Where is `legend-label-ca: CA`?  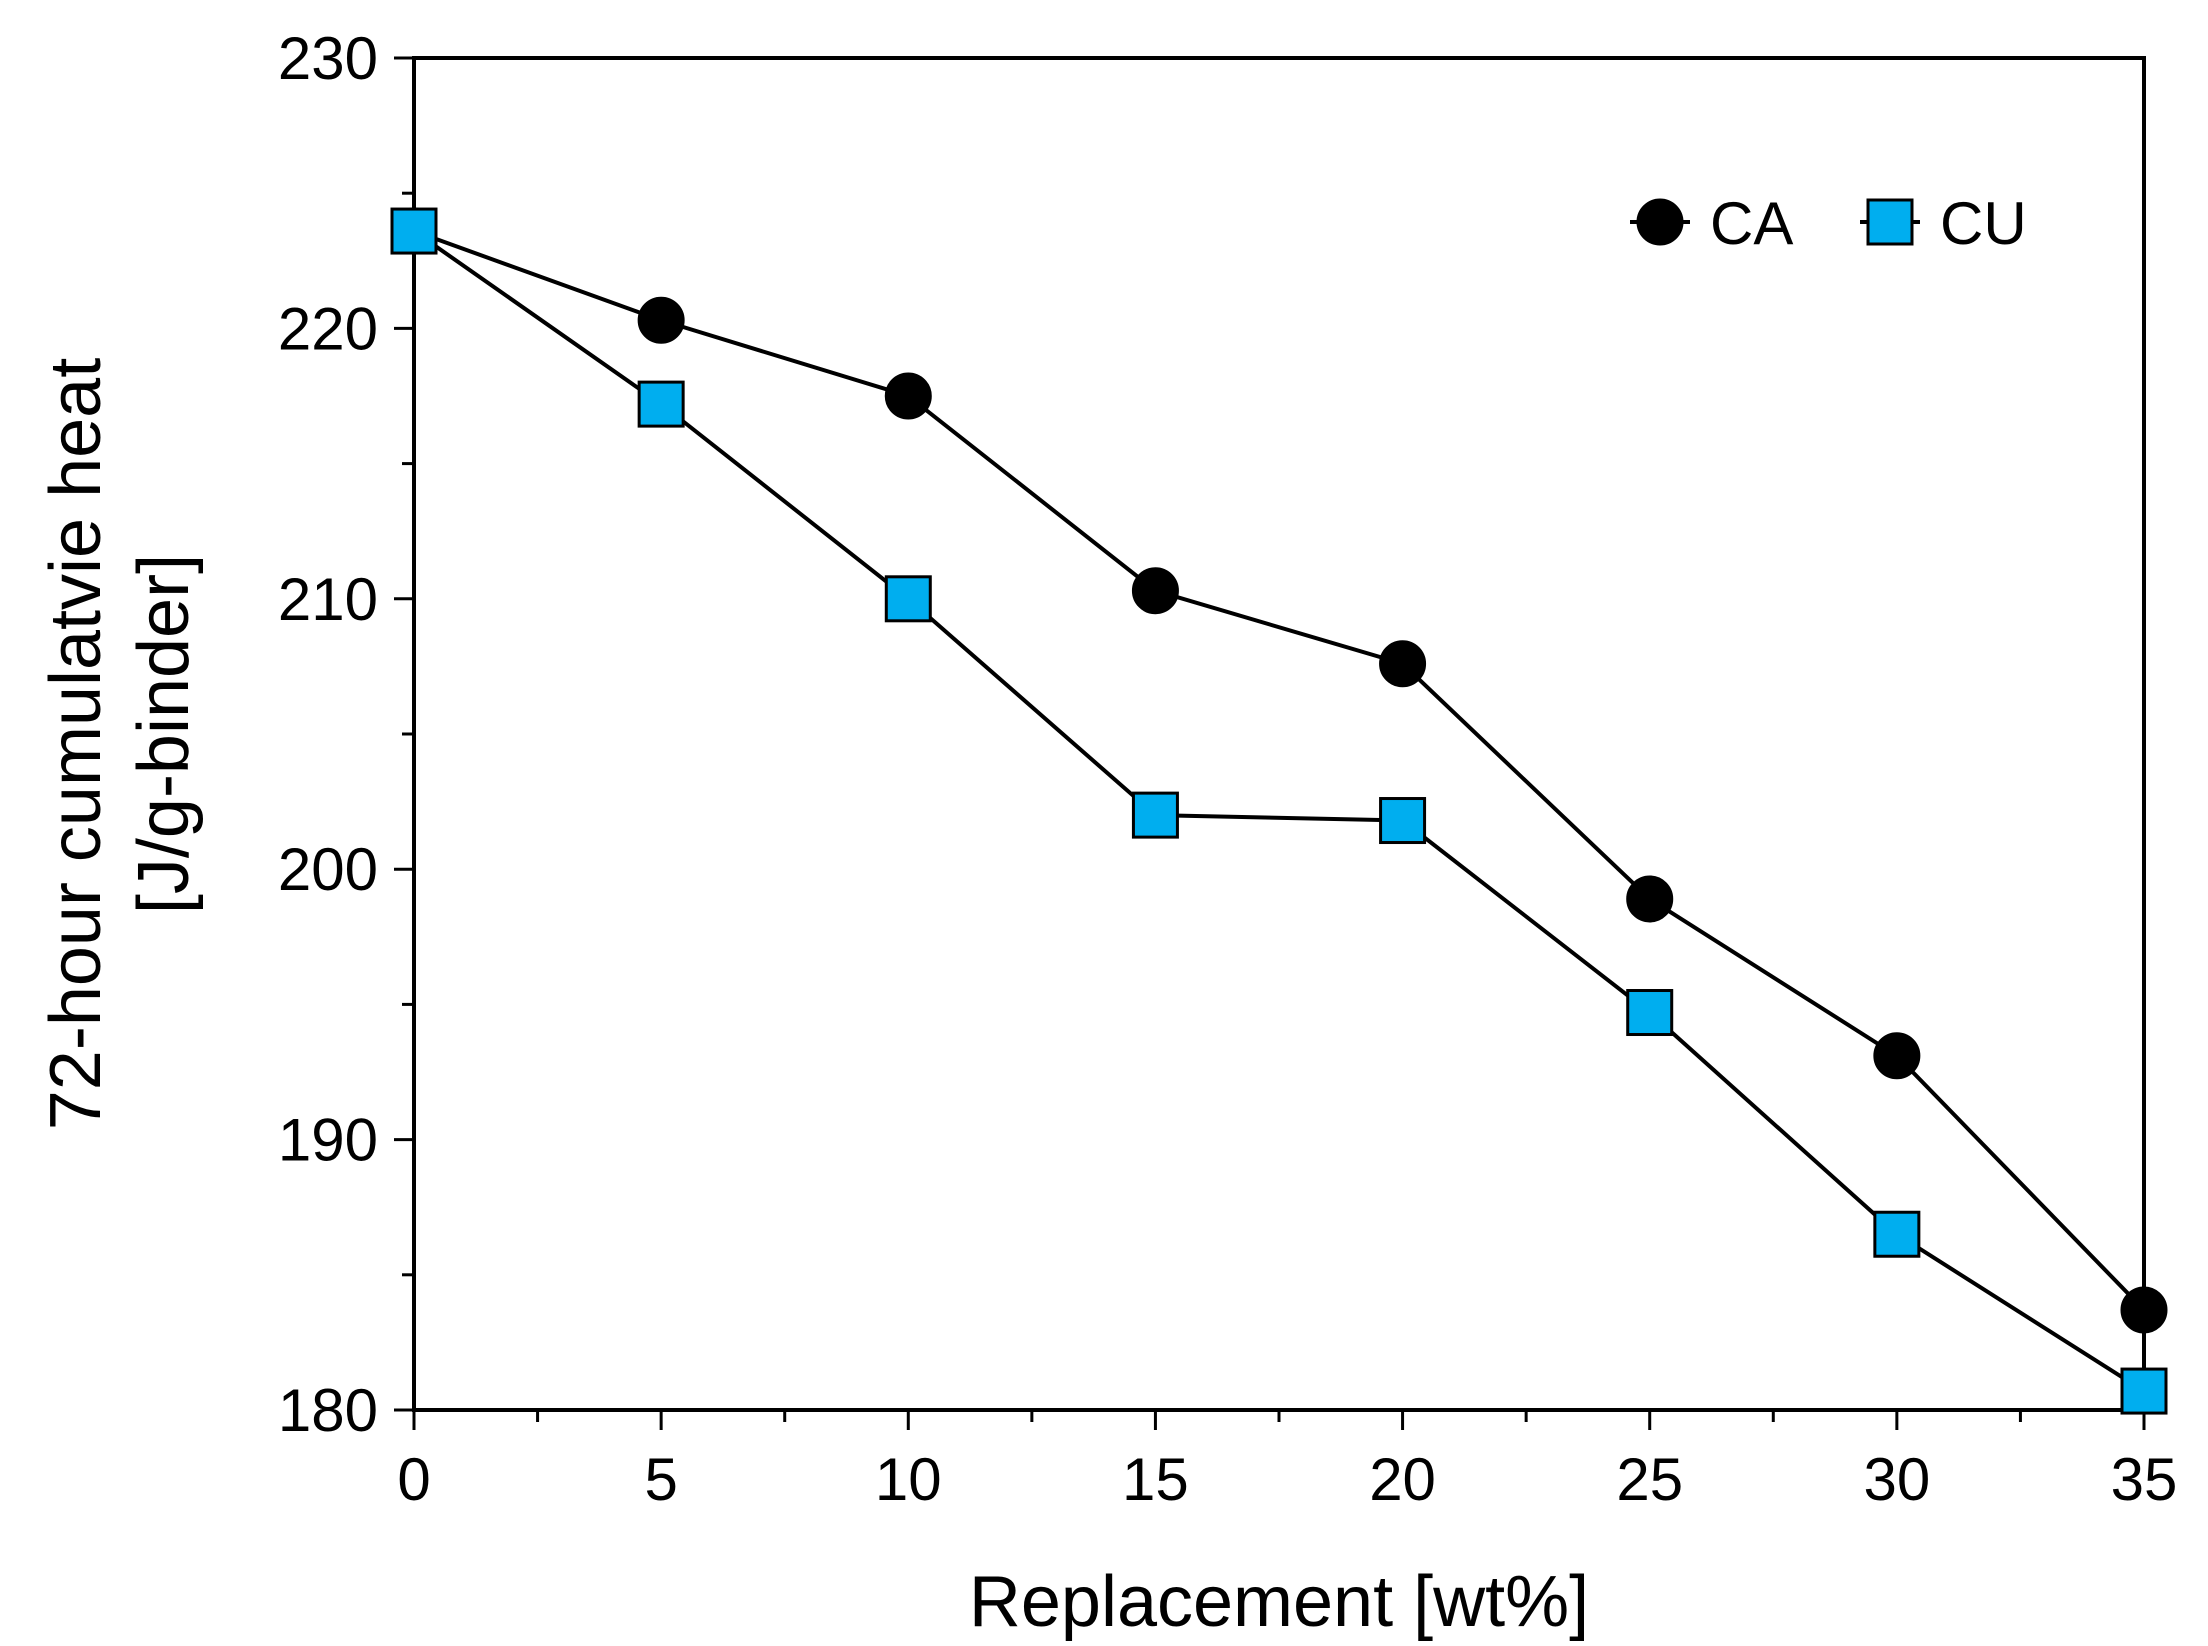
legend-label-ca: CA is located at coordinates (1751, 223).